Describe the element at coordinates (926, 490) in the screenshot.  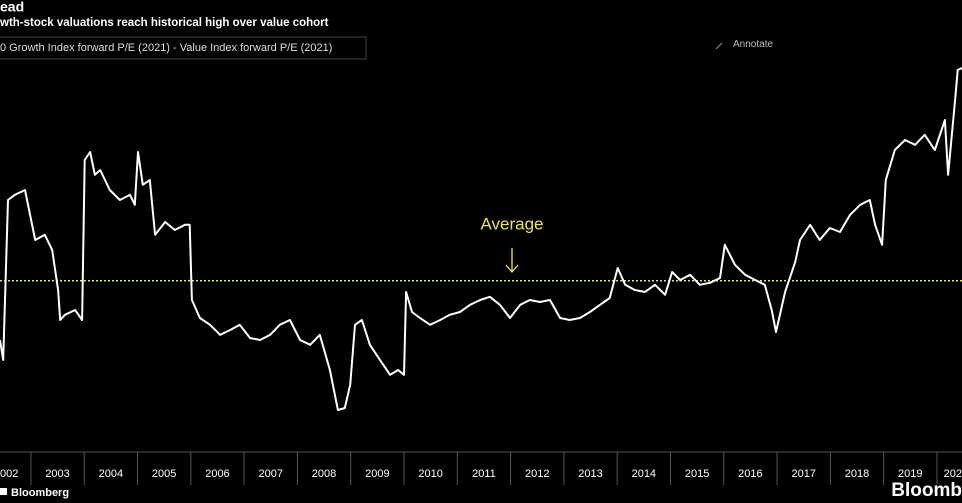
I see `brand: Bloomb` at that location.